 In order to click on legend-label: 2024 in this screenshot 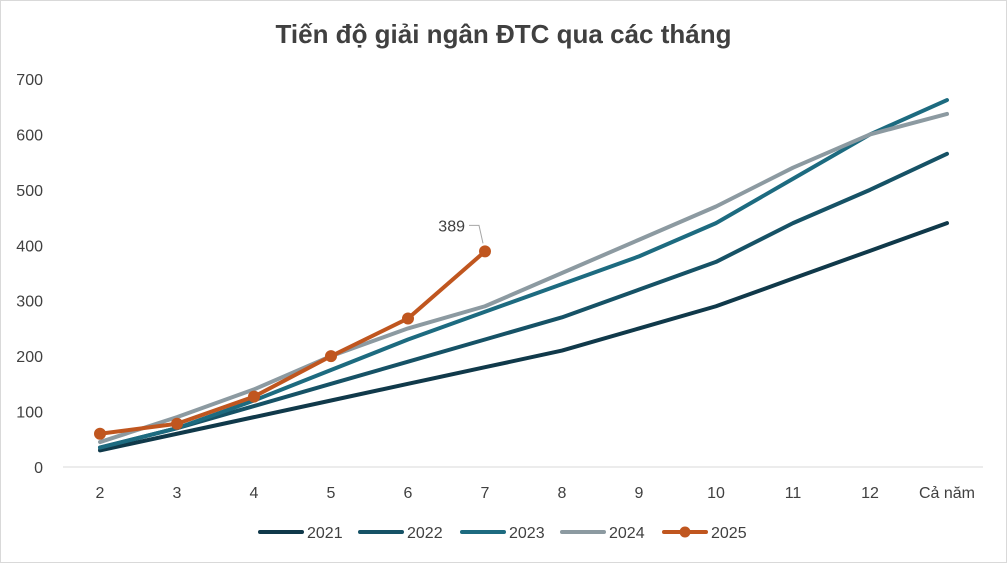, I will do `click(627, 533)`.